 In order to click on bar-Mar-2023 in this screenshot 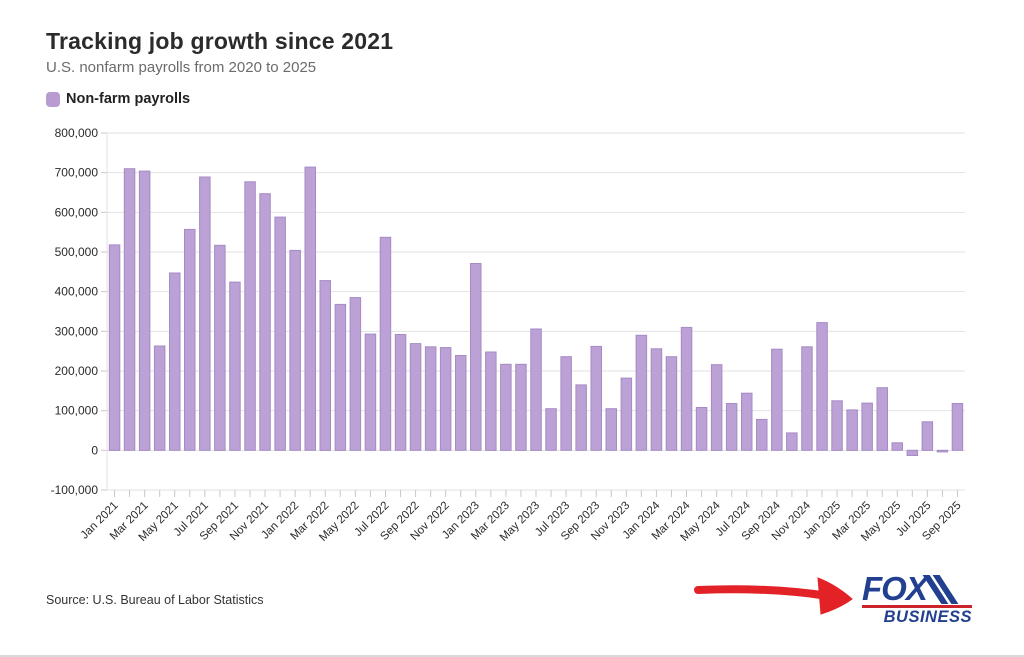, I will do `click(506, 407)`.